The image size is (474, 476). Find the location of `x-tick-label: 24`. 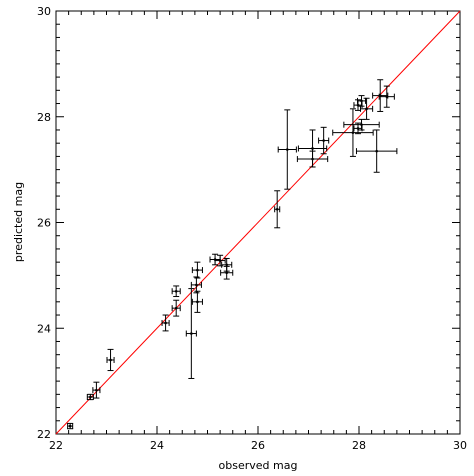

x-tick-label: 24 is located at coordinates (157, 445).